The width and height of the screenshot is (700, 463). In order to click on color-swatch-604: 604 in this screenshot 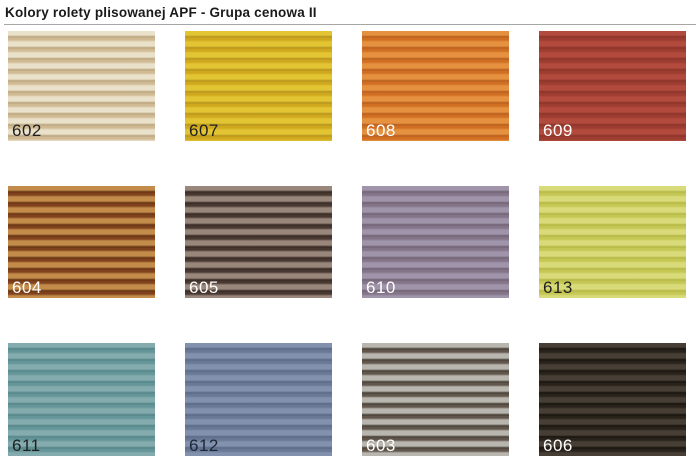, I will do `click(81, 242)`.